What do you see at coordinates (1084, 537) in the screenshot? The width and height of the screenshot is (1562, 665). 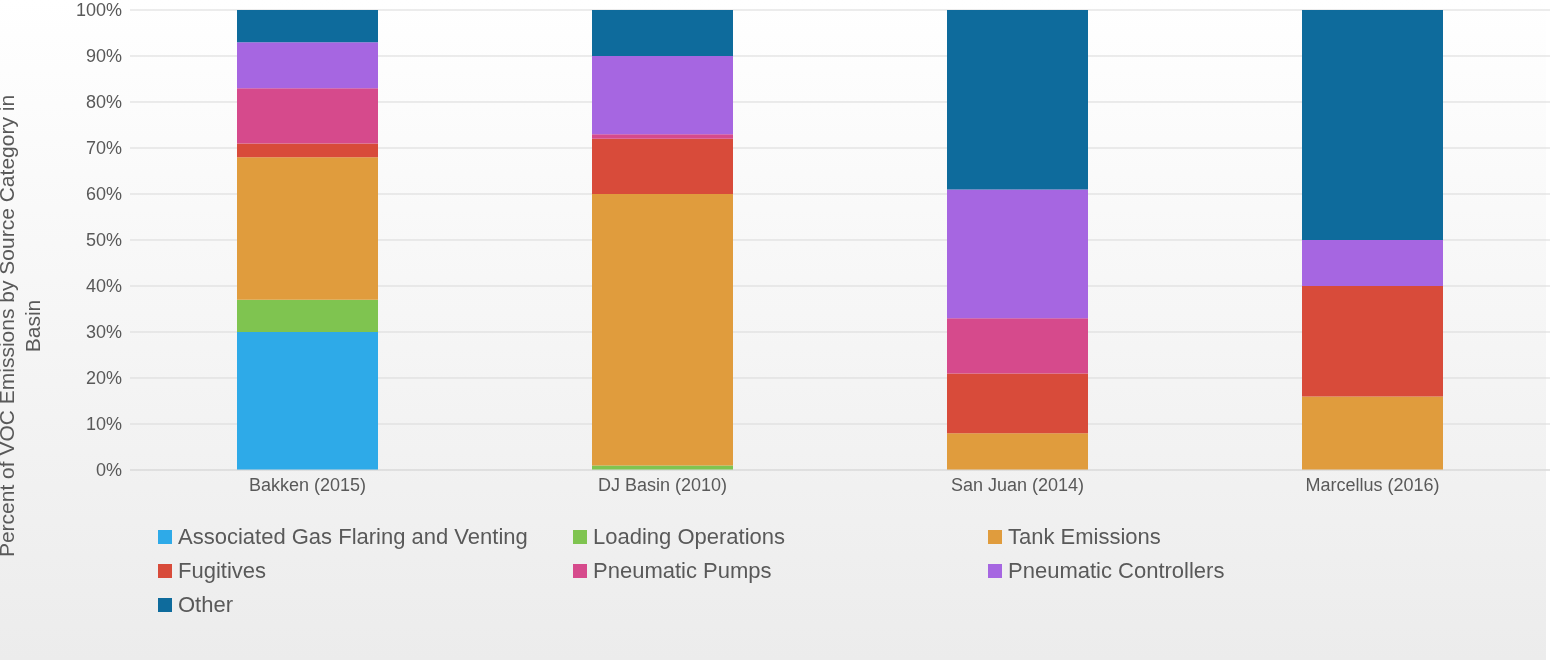 I see `legend-label: Tank Emissions` at bounding box center [1084, 537].